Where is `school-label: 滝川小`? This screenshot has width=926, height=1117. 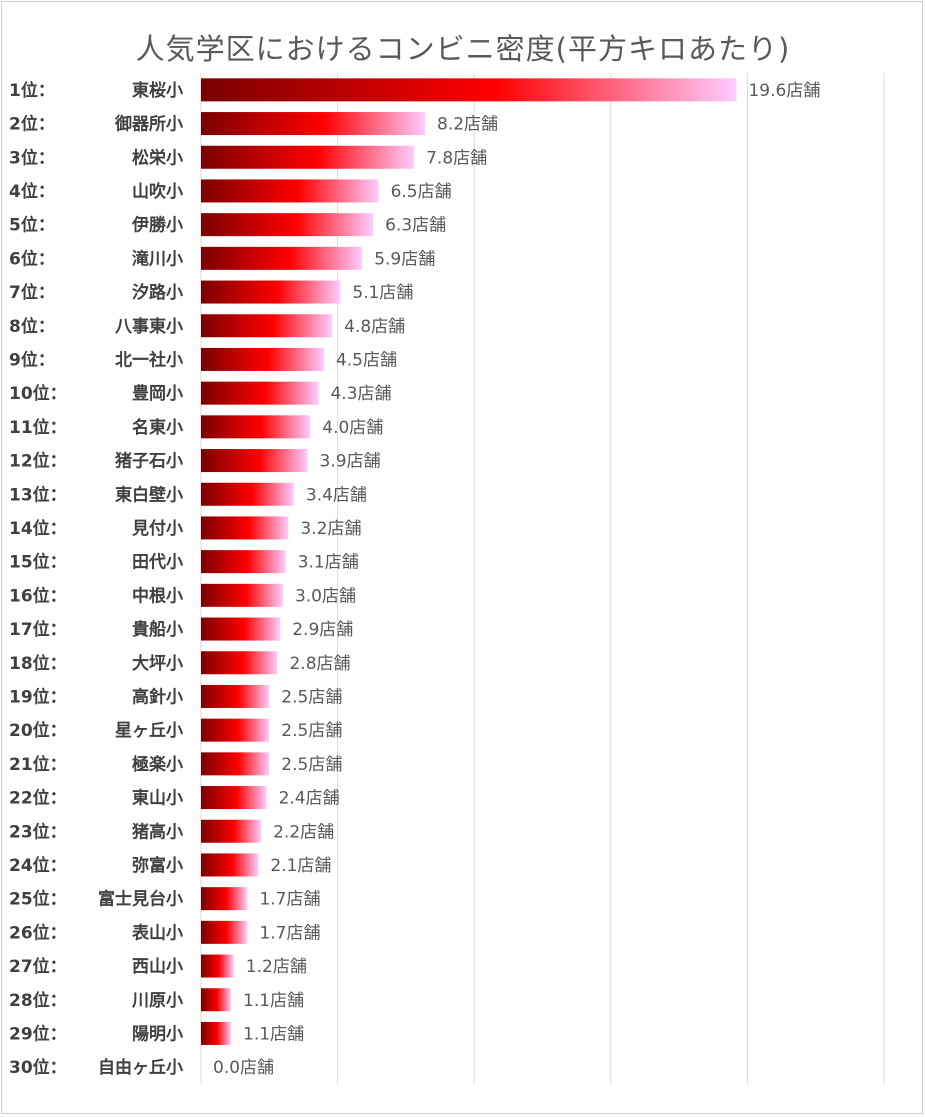 school-label: 滝川小 is located at coordinates (157, 258).